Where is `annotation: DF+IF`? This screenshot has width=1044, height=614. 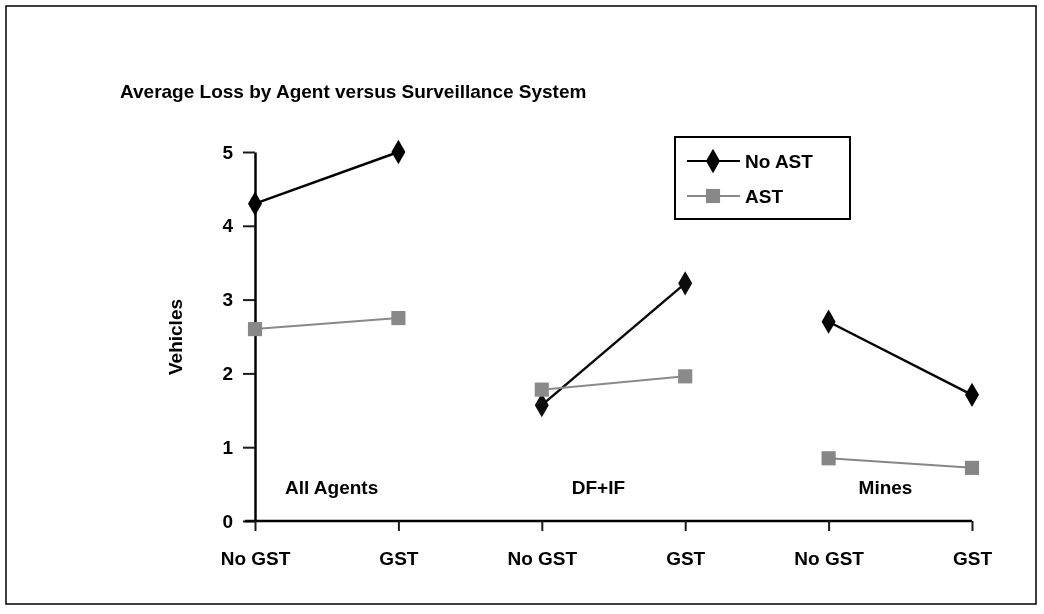
annotation: DF+IF is located at coordinates (598, 487).